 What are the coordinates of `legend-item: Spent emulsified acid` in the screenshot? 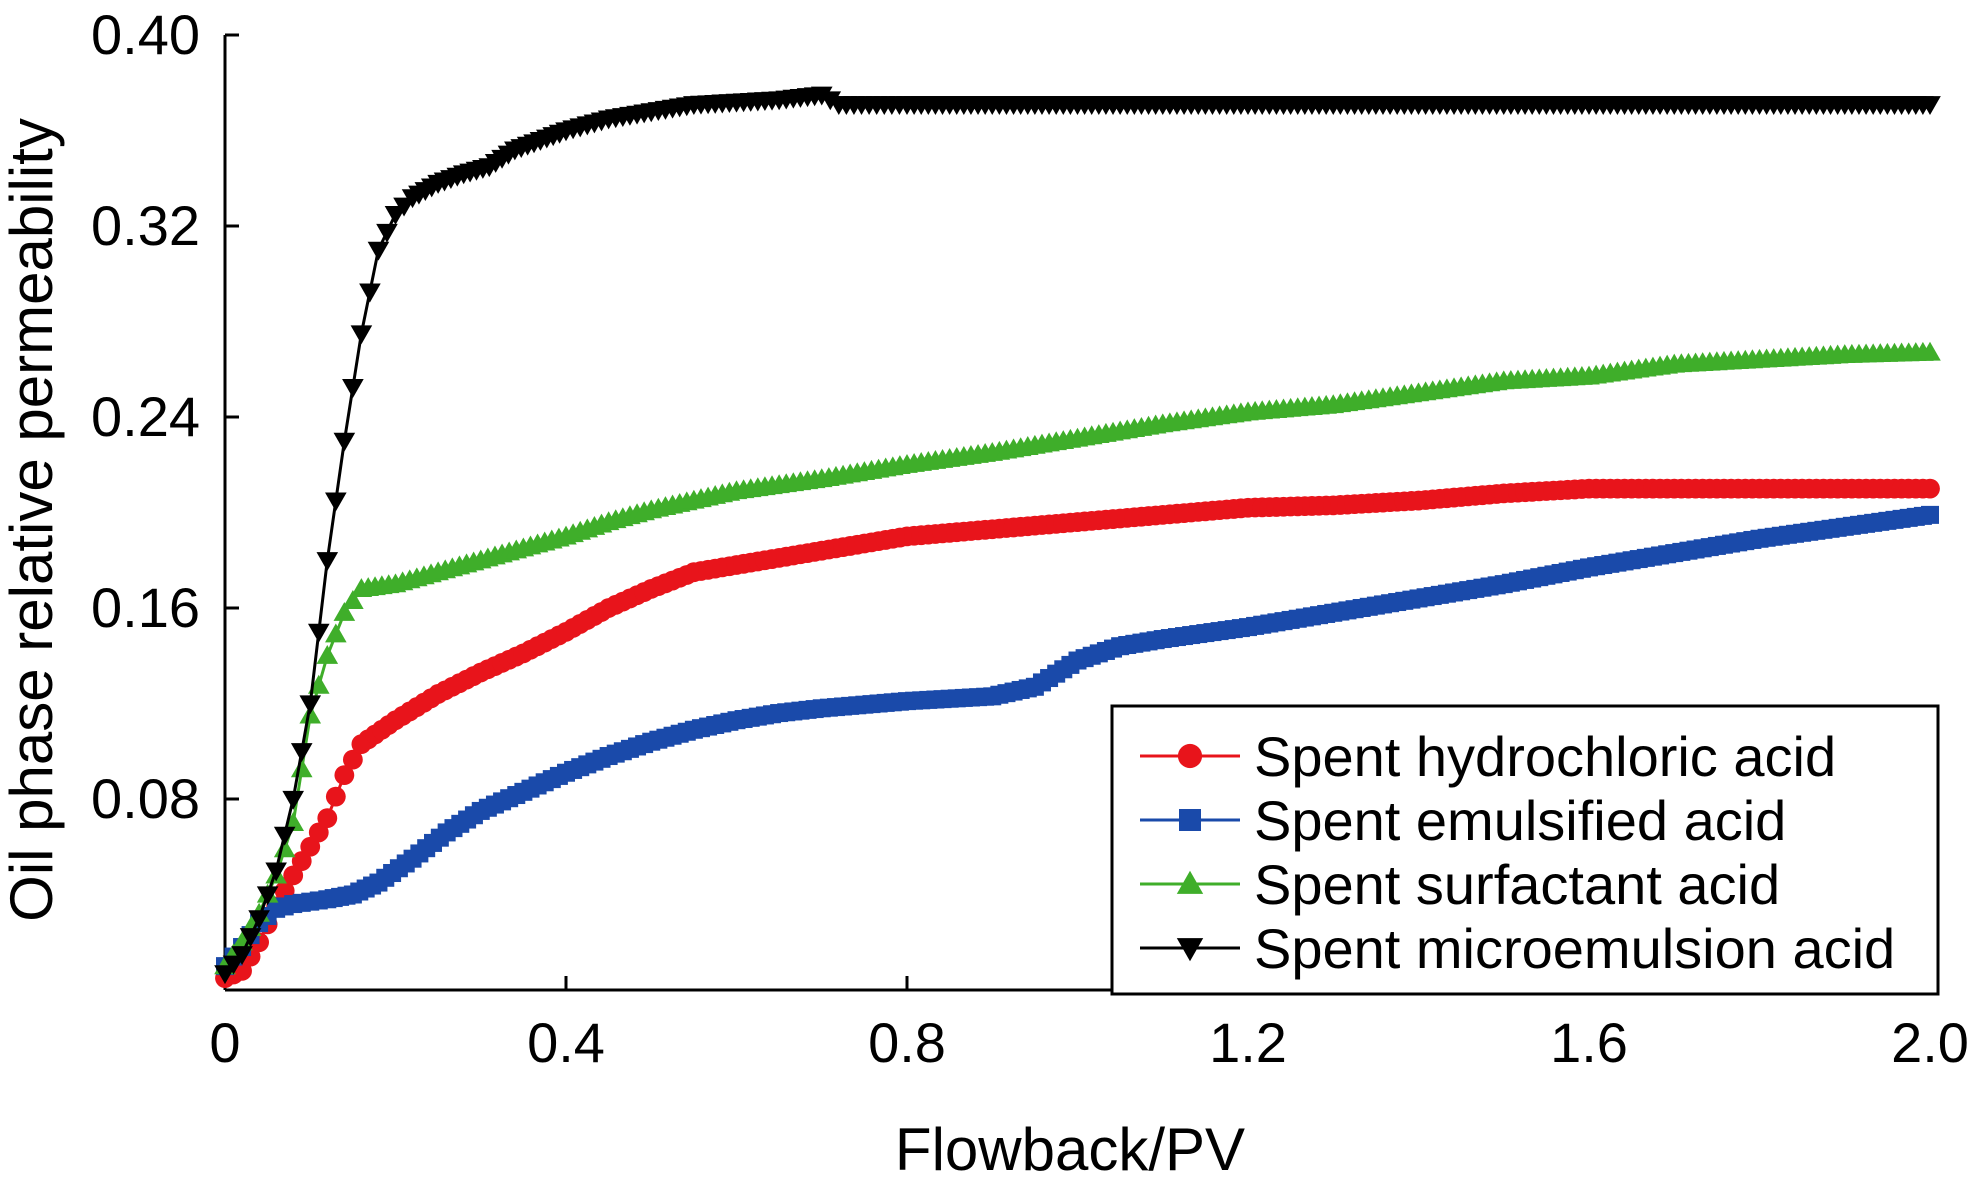 It's located at (1463, 820).